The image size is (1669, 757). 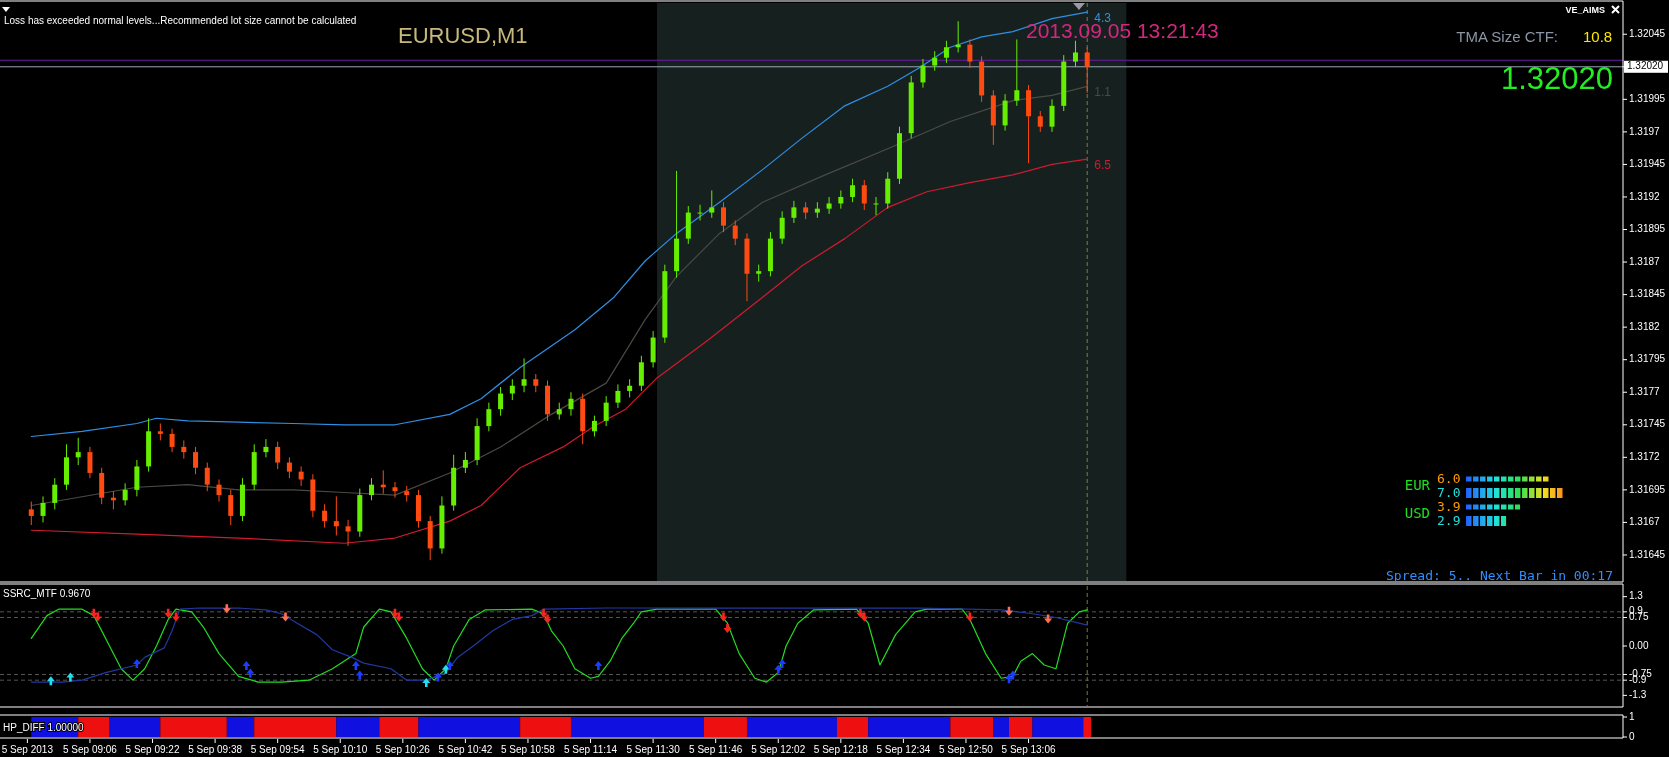 I want to click on x-tick-label: 5 Sep 10:10, so click(x=340, y=749).